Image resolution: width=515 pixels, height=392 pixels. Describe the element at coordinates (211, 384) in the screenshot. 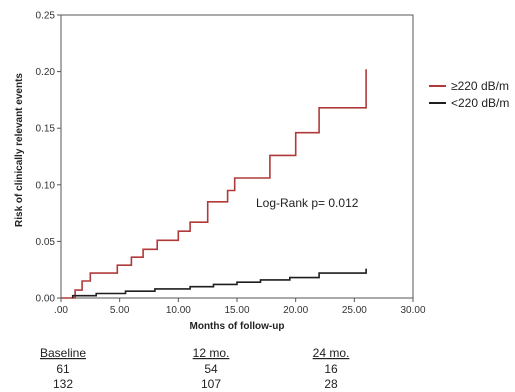

I see `risk-table-cell: 107` at that location.